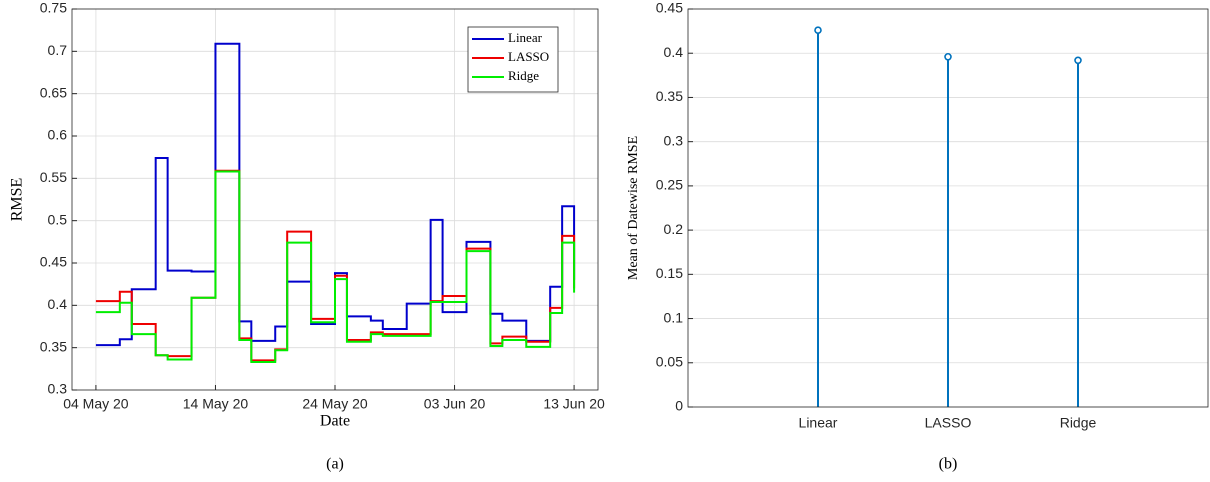 This screenshot has height=482, width=1210. What do you see at coordinates (948, 423) in the screenshot?
I see `x-tick-label: LASSO` at bounding box center [948, 423].